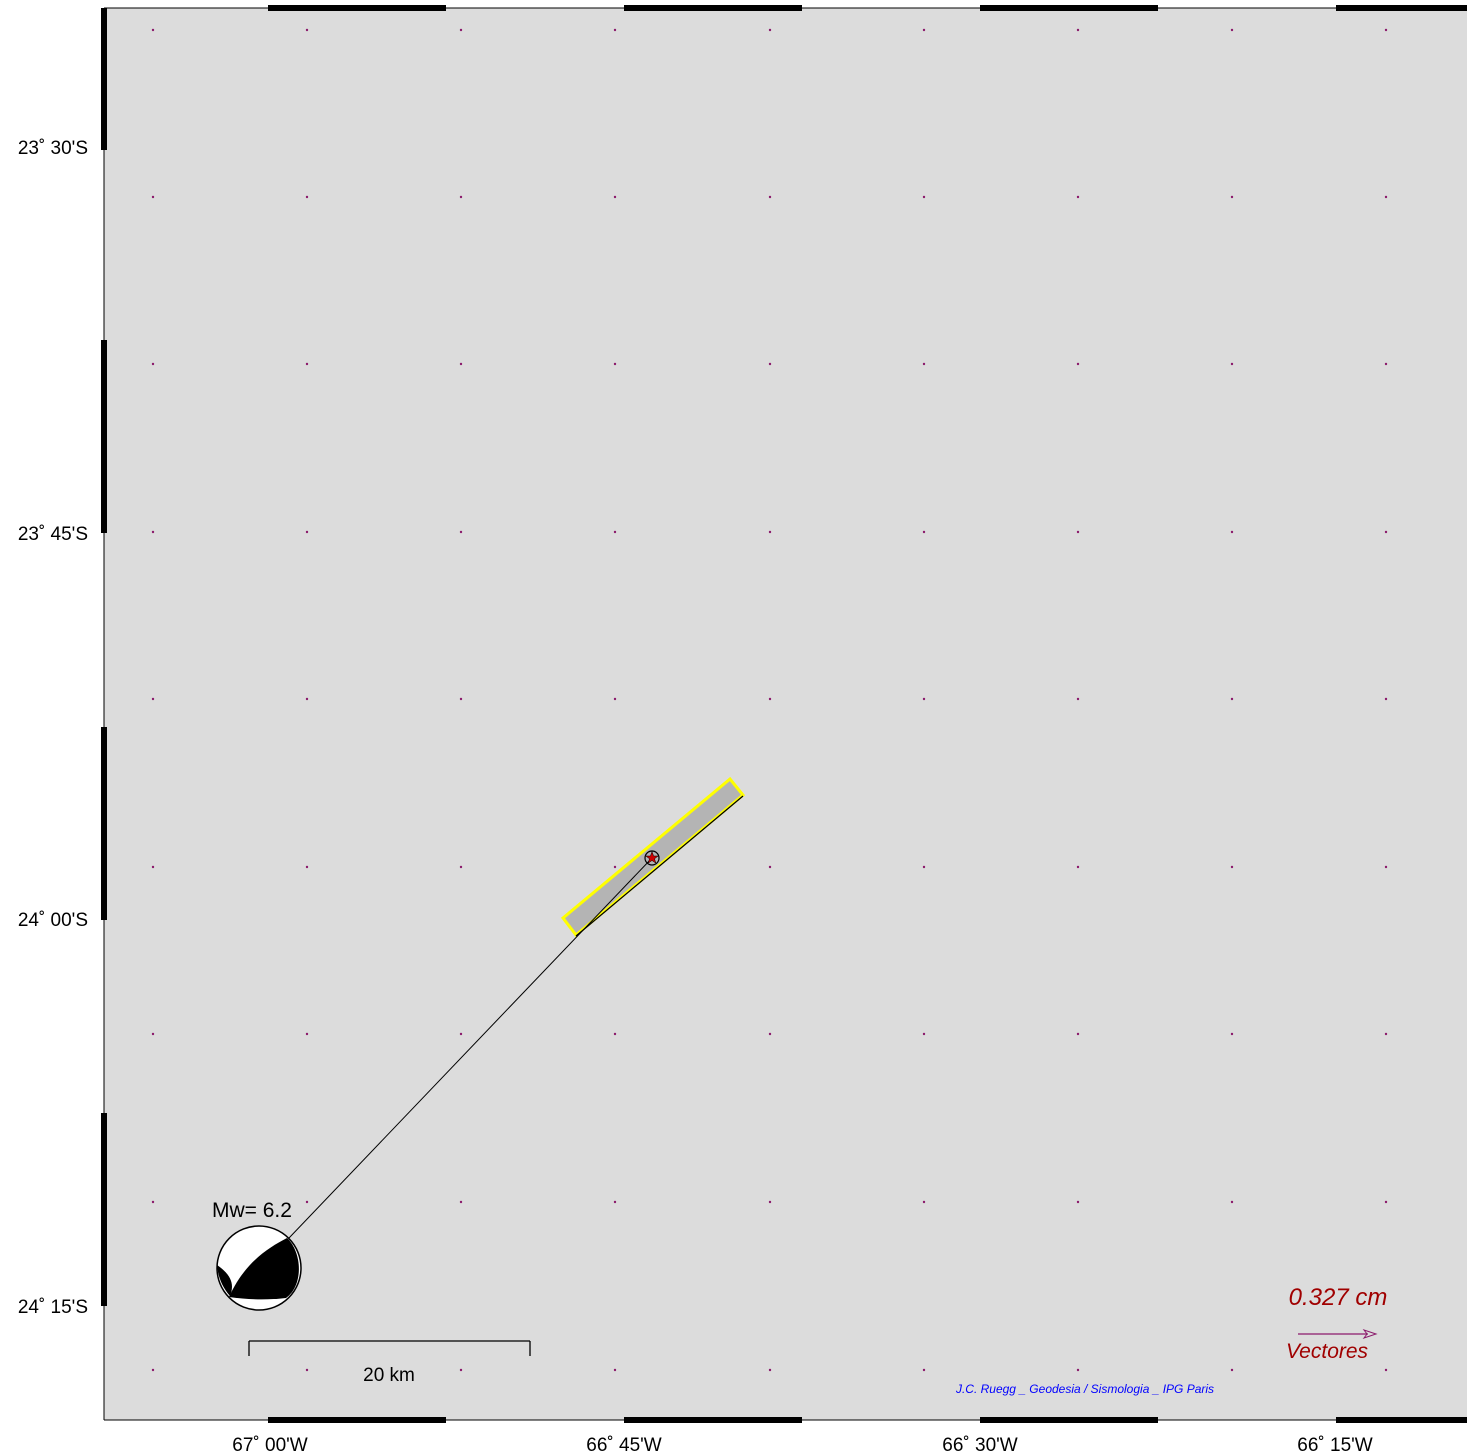 Image resolution: width=1467 pixels, height=1456 pixels. I want to click on fault-trace, so click(659, 866).